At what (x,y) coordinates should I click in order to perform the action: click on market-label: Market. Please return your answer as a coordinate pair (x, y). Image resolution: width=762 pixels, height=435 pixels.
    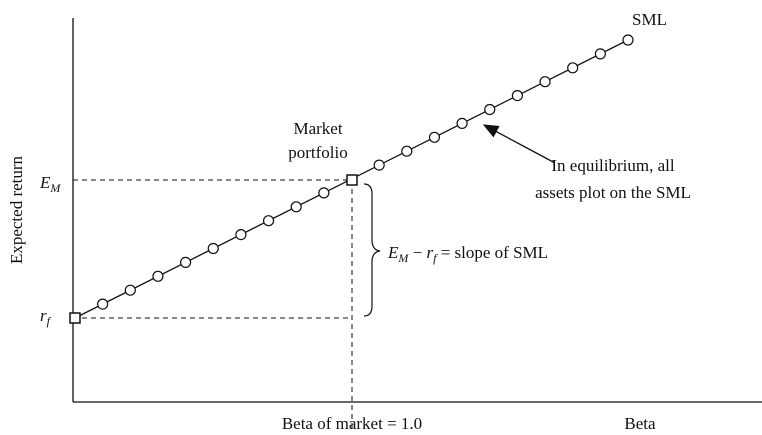
    Looking at the image, I should click on (317, 128).